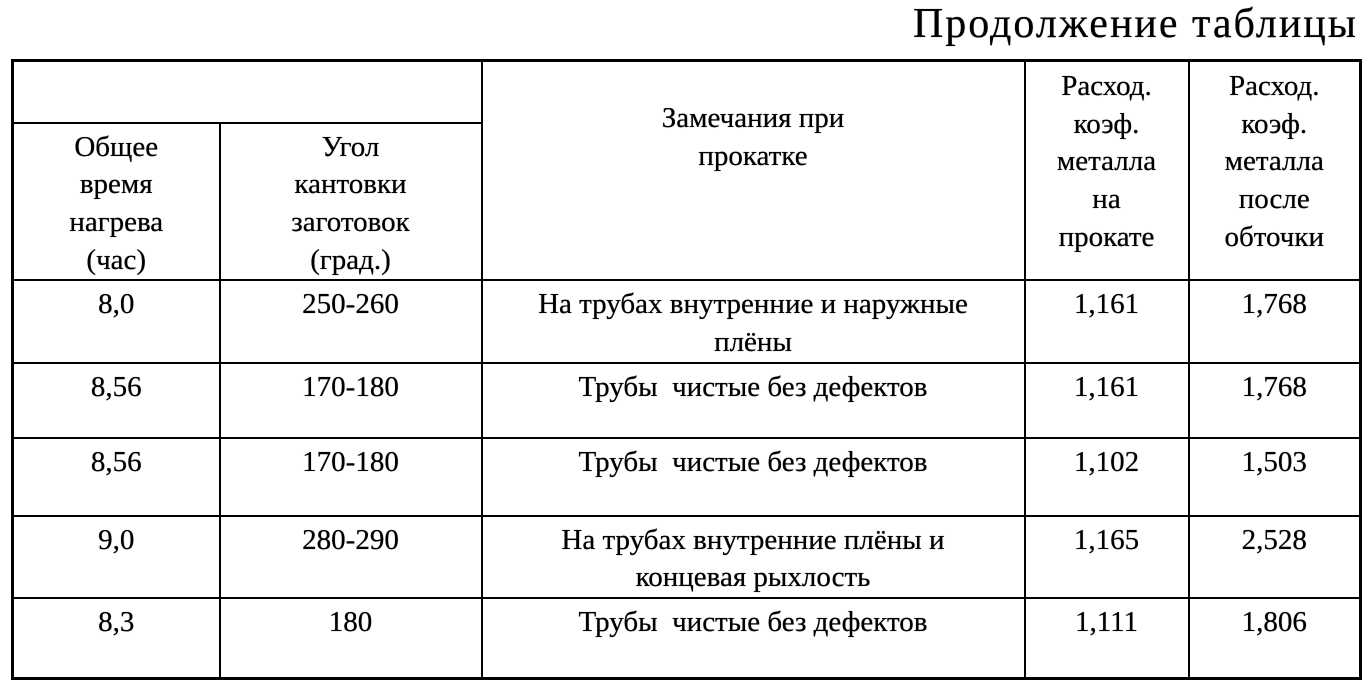 This screenshot has height=687, width=1368. What do you see at coordinates (116, 321) in the screenshot?
I see `cell-heating-time: 8,0` at bounding box center [116, 321].